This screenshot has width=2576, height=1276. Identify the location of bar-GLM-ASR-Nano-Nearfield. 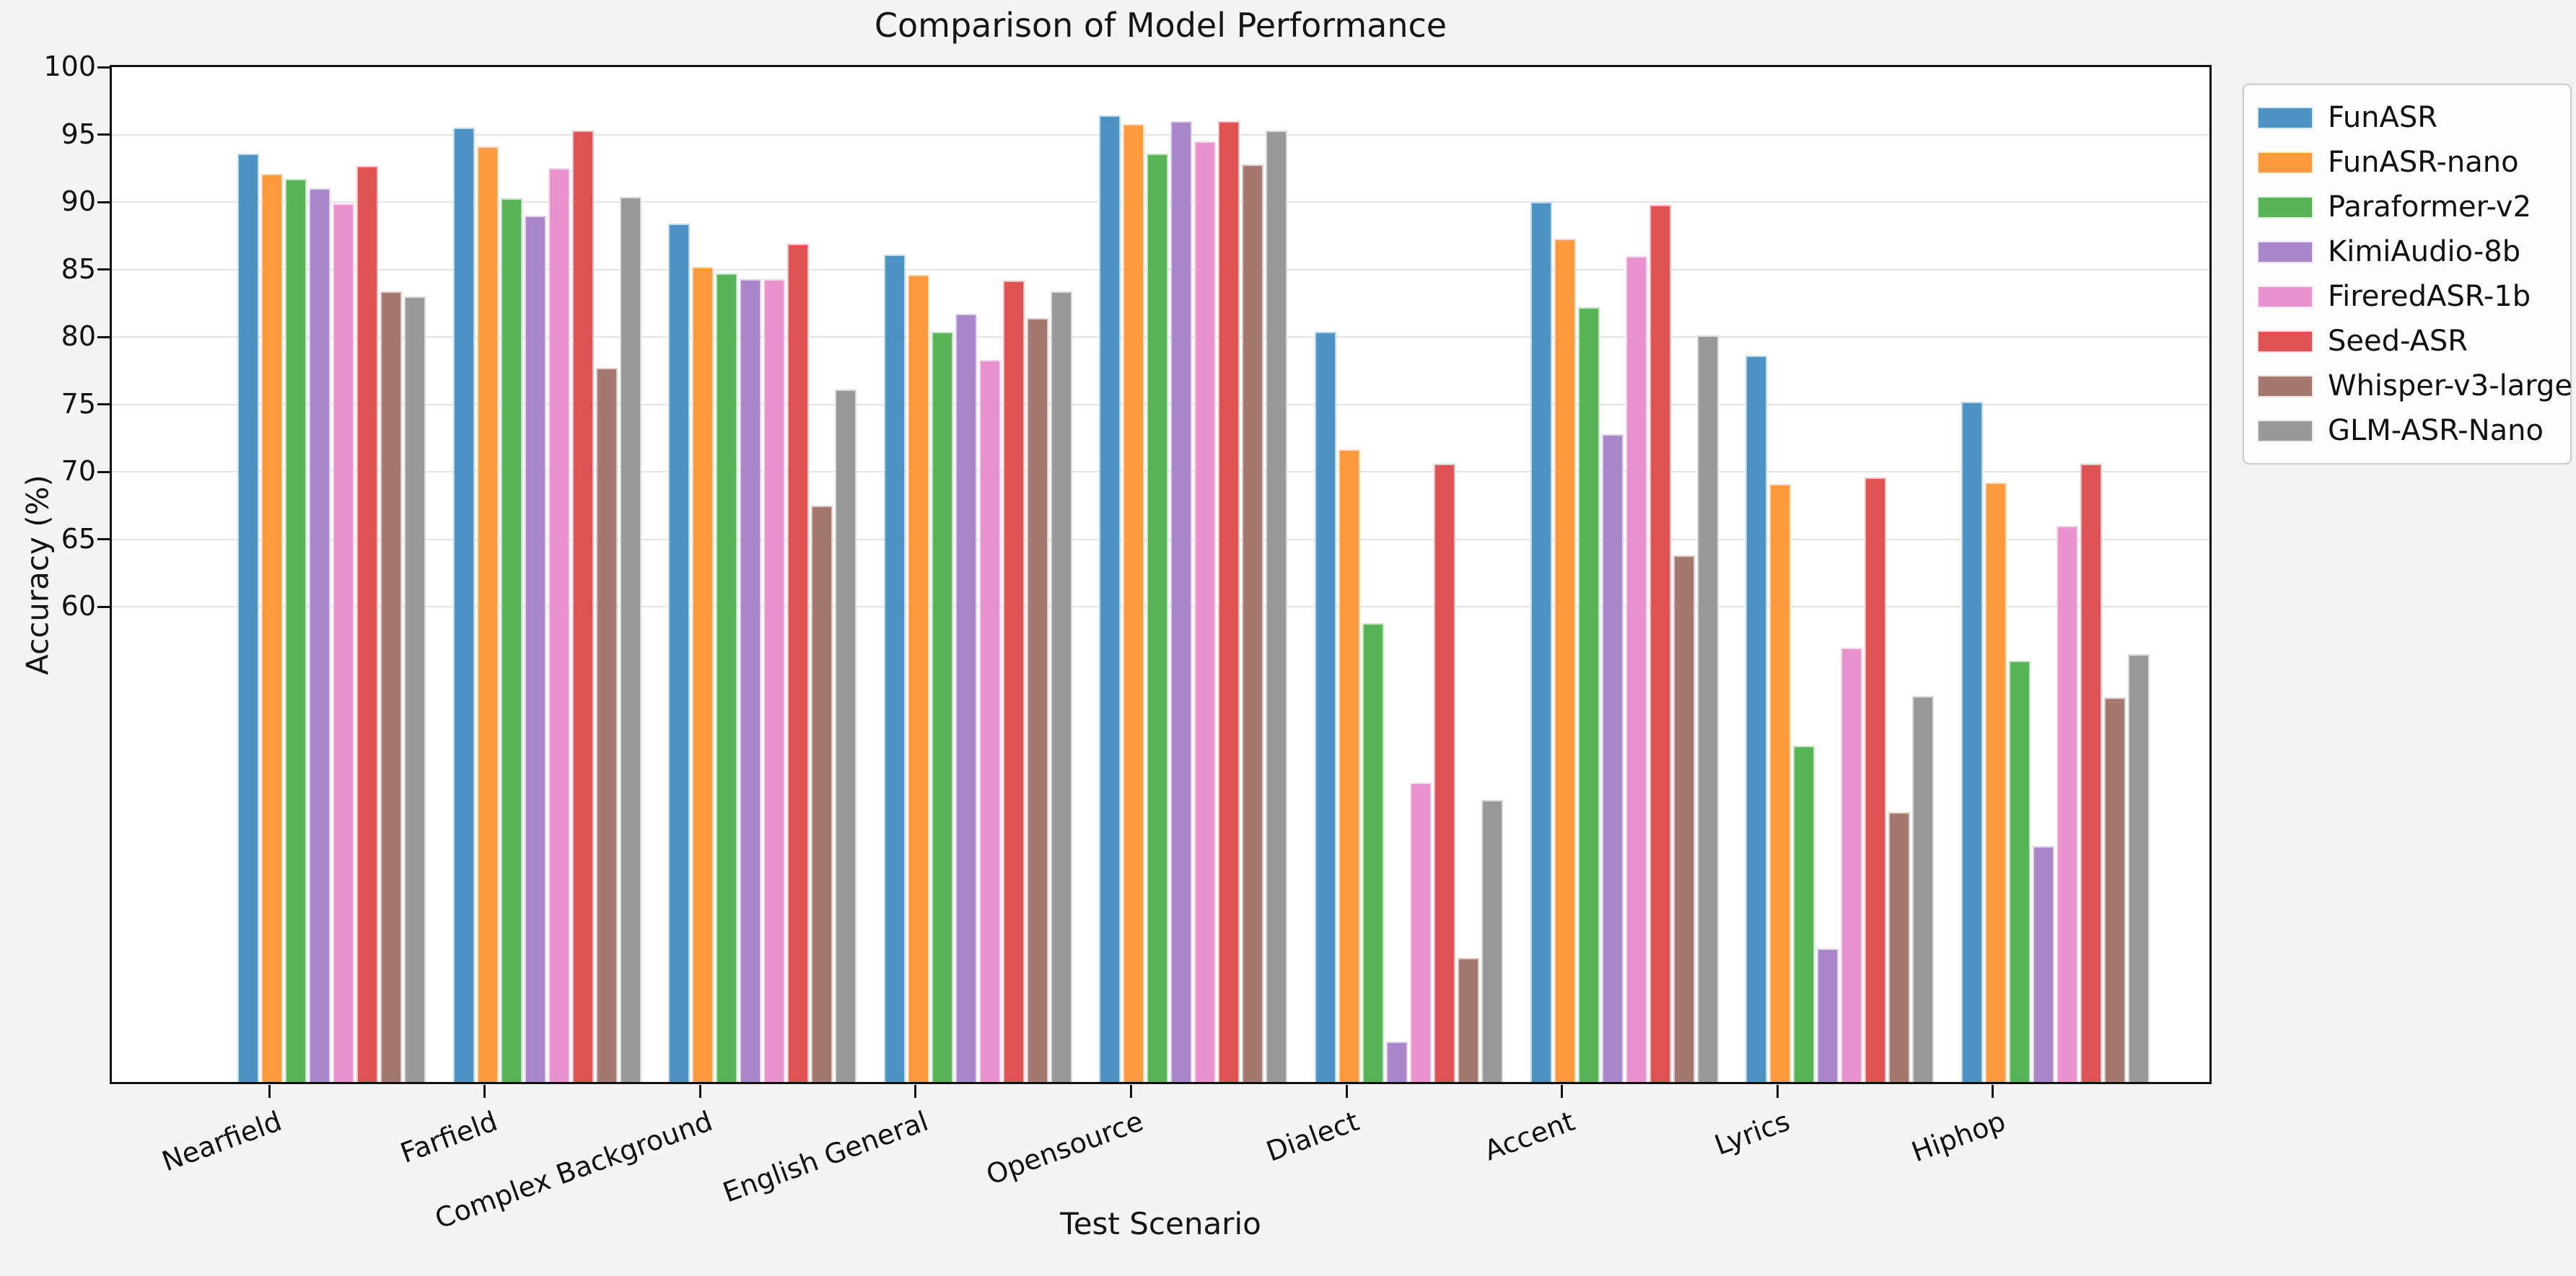
(415, 689).